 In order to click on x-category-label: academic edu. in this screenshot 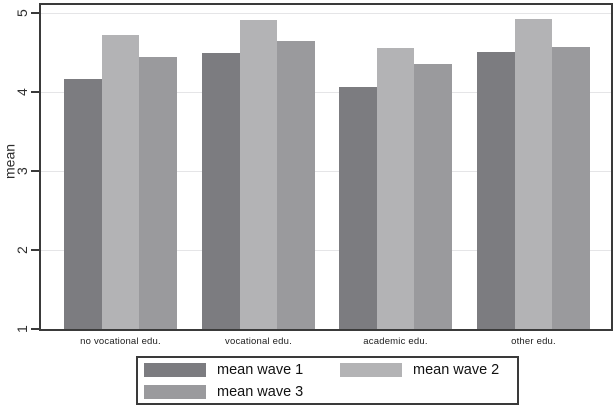, I will do `click(395, 341)`.